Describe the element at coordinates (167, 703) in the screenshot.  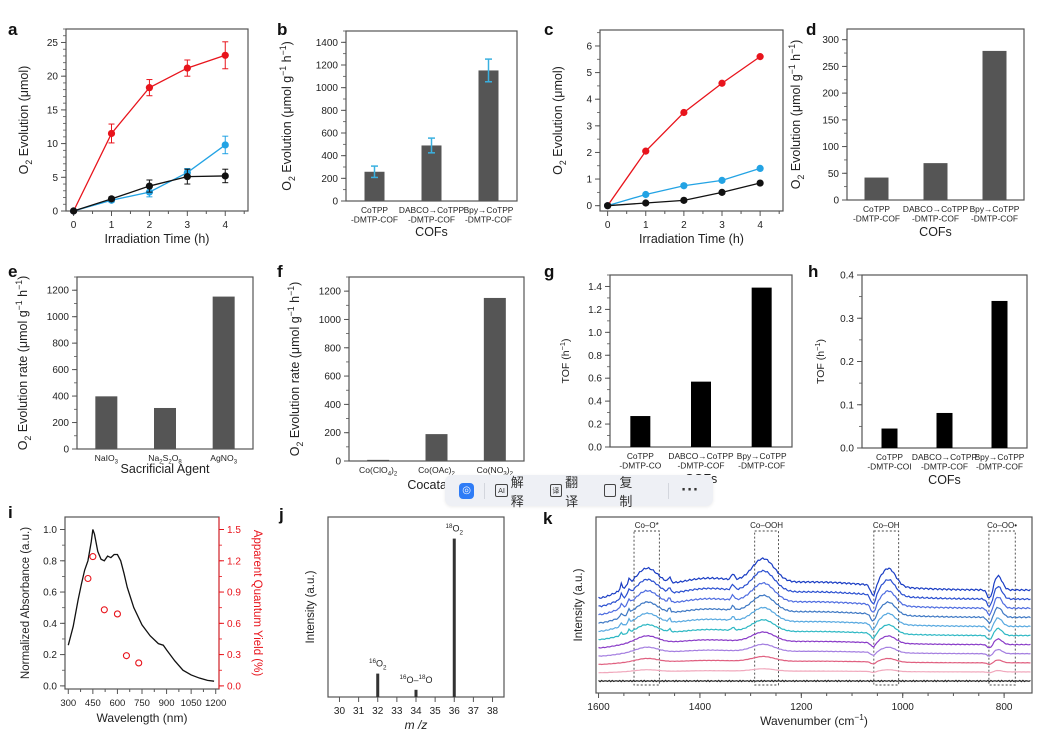
I see `x-tick-label: 900` at that location.